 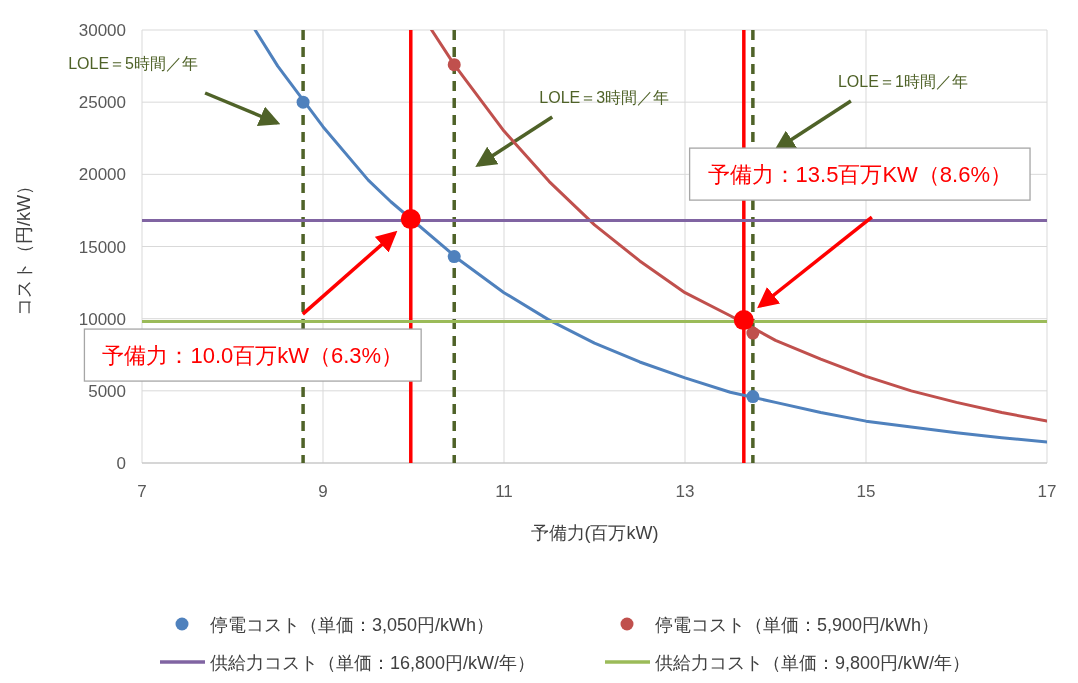 I want to click on x-tick-label: 11, so click(x=504, y=491).